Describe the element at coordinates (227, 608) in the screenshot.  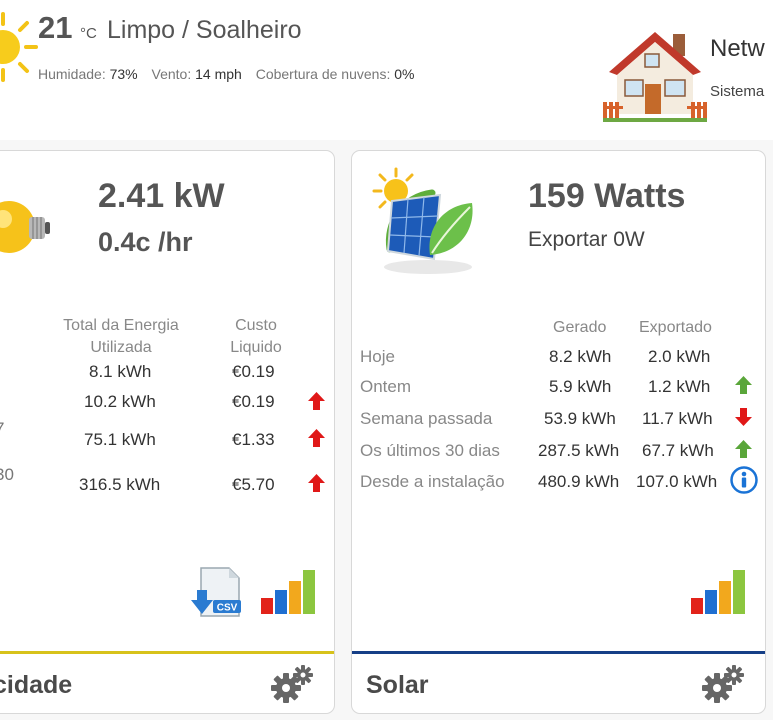
I see `csv-label: CSV` at that location.